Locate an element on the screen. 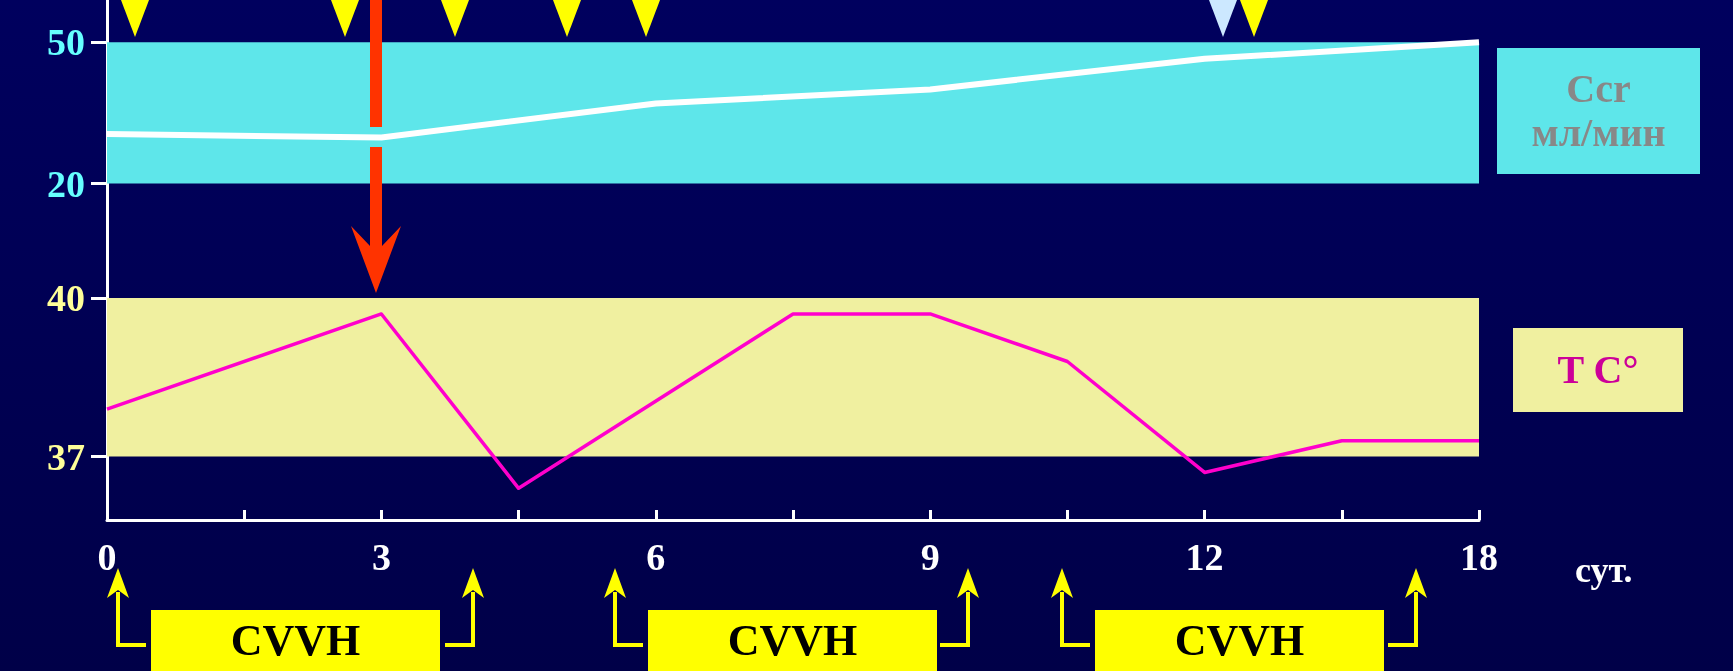  y-tick-label: 40 is located at coordinates (66, 298).